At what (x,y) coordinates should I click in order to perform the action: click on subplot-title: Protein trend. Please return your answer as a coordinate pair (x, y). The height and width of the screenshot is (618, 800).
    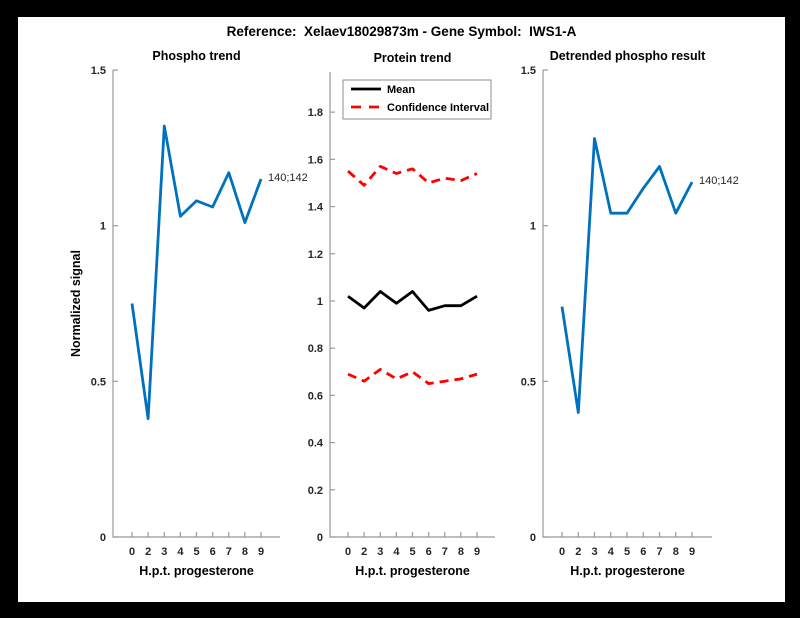
    Looking at the image, I should click on (413, 58).